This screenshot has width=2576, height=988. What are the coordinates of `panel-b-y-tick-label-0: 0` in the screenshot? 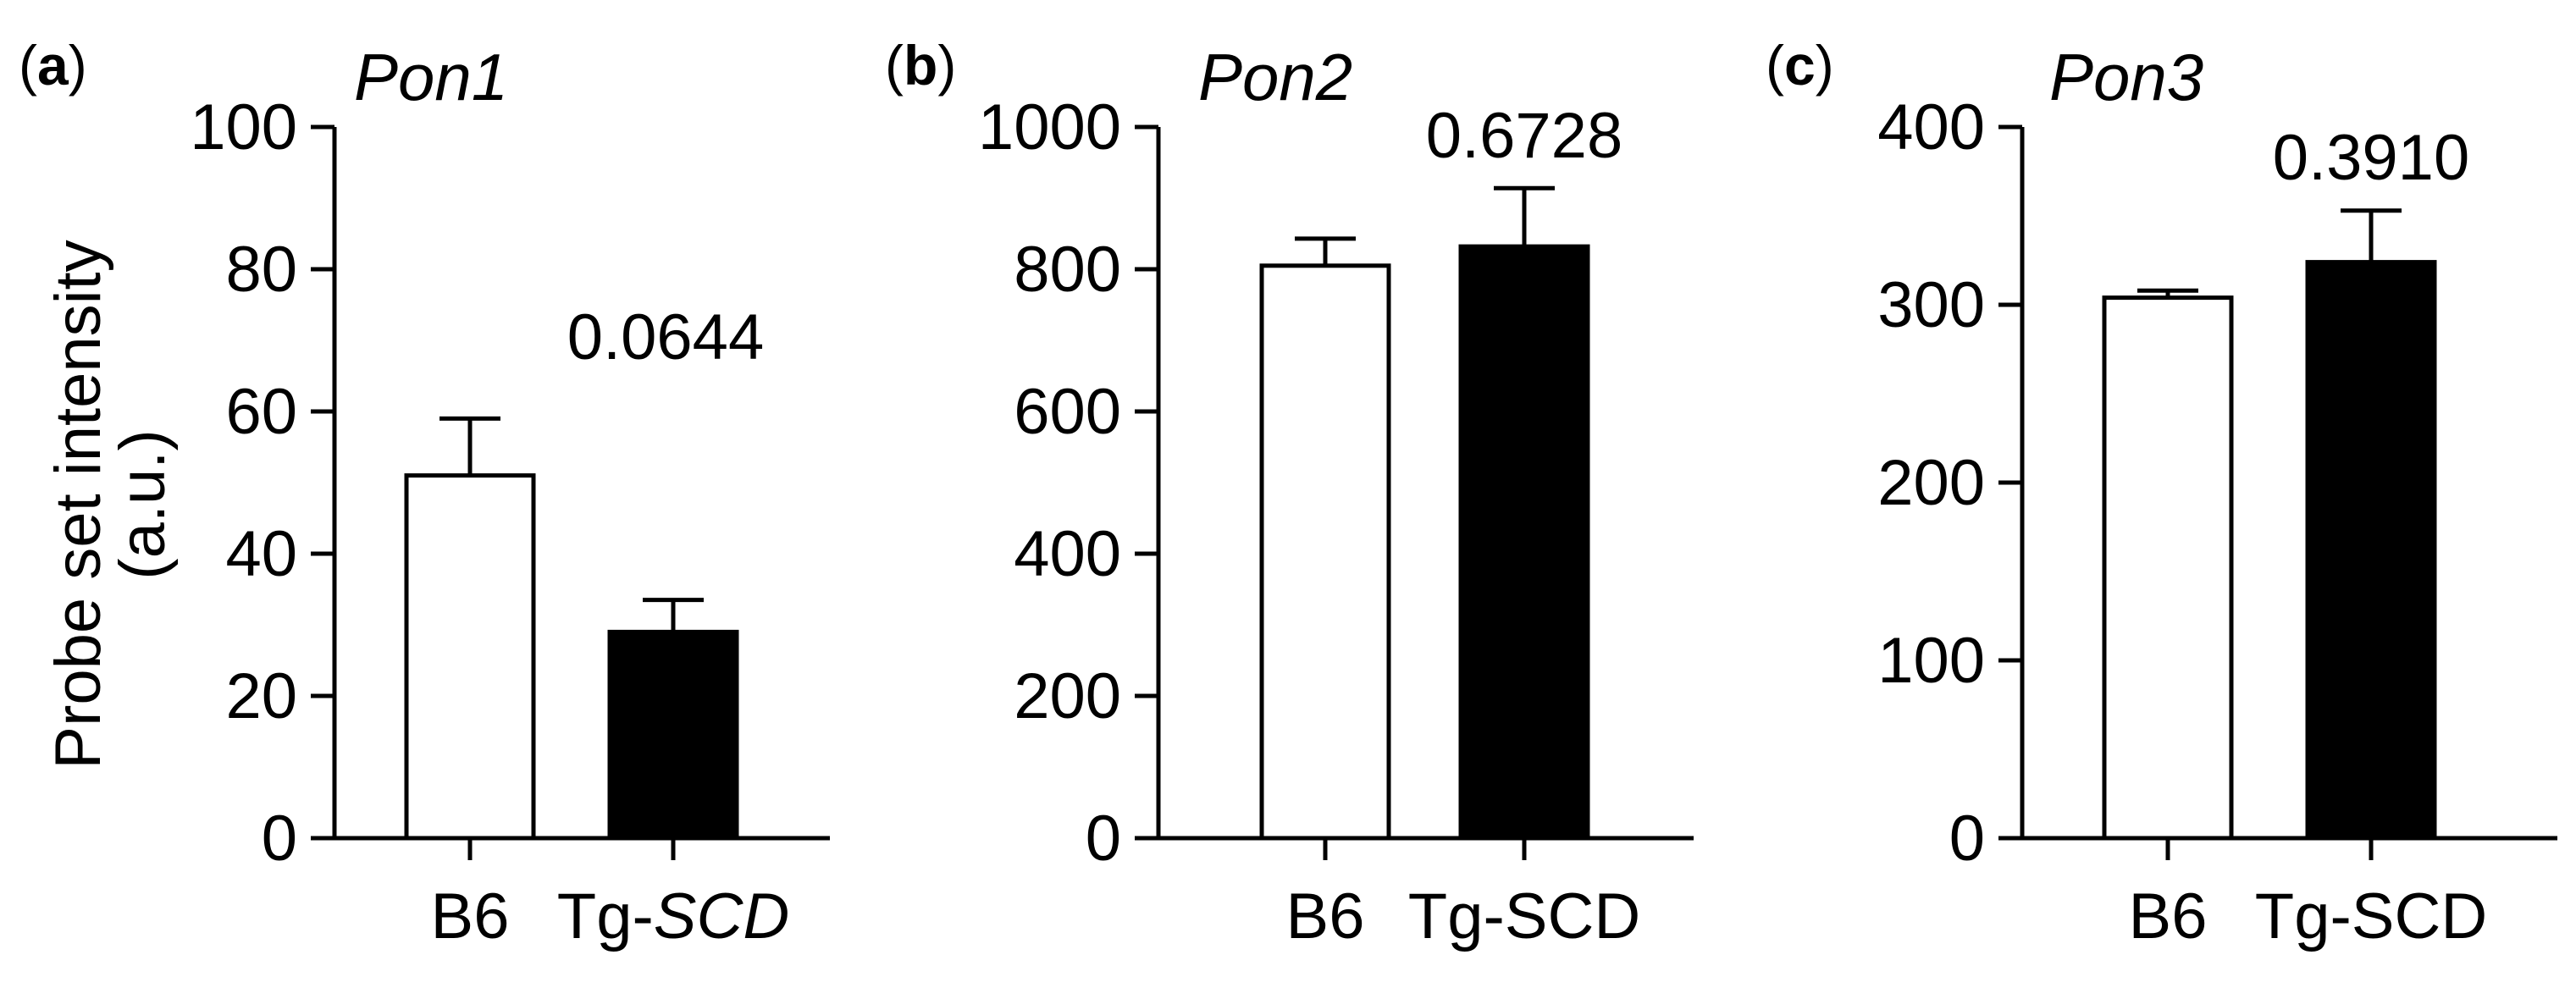 It's located at (1103, 839).